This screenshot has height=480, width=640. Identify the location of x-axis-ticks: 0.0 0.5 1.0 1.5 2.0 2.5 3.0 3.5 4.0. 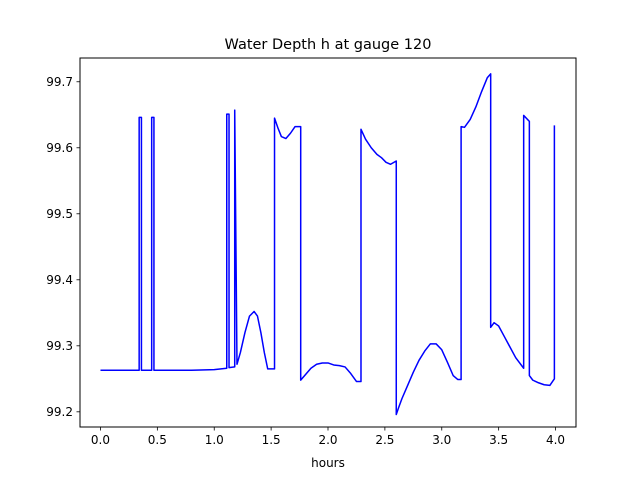
(328, 437).